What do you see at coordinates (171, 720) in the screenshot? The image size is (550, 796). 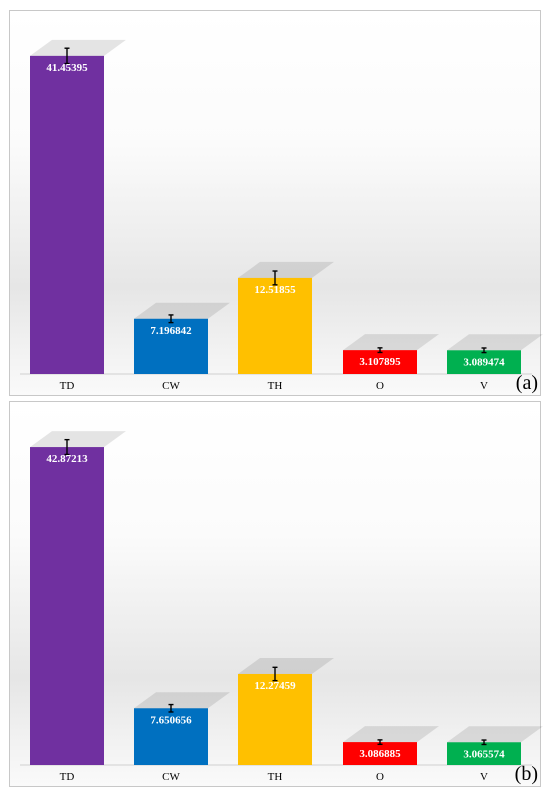 I see `data-label: 7.650656` at bounding box center [171, 720].